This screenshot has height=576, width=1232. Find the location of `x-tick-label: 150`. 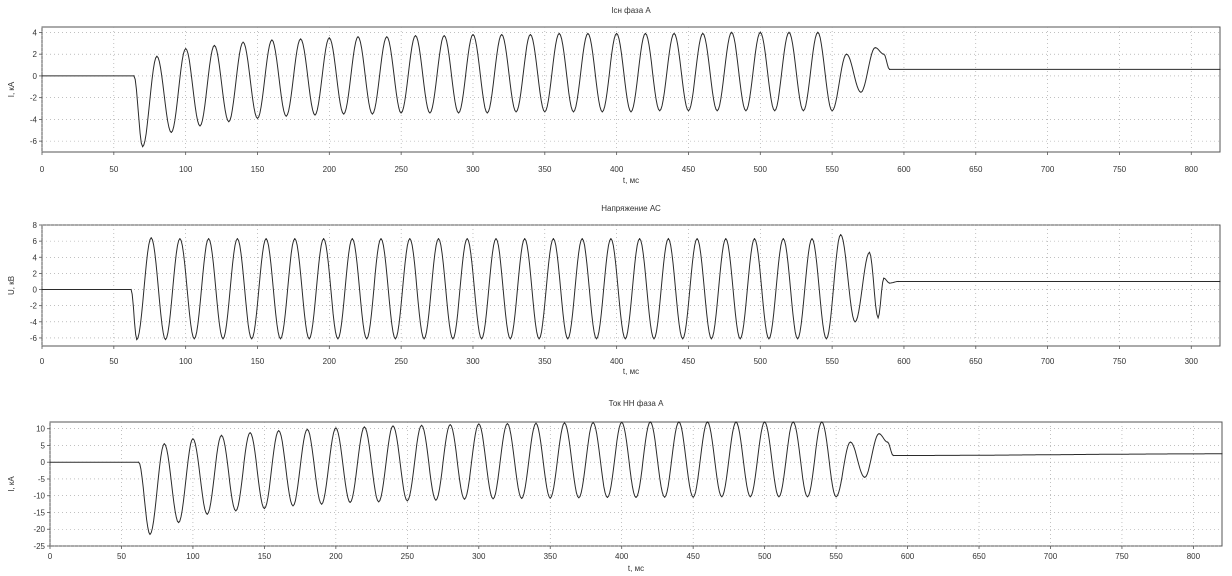

x-tick-label: 150 is located at coordinates (258, 169).